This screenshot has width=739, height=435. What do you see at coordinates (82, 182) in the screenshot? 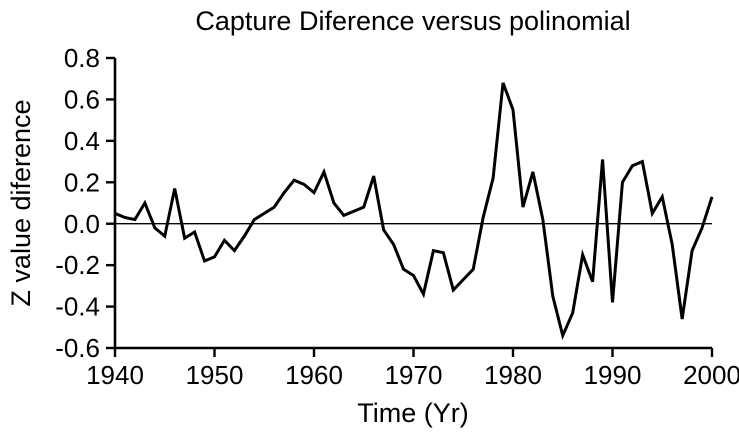
I see `y-tick-label: 0.2` at bounding box center [82, 182].